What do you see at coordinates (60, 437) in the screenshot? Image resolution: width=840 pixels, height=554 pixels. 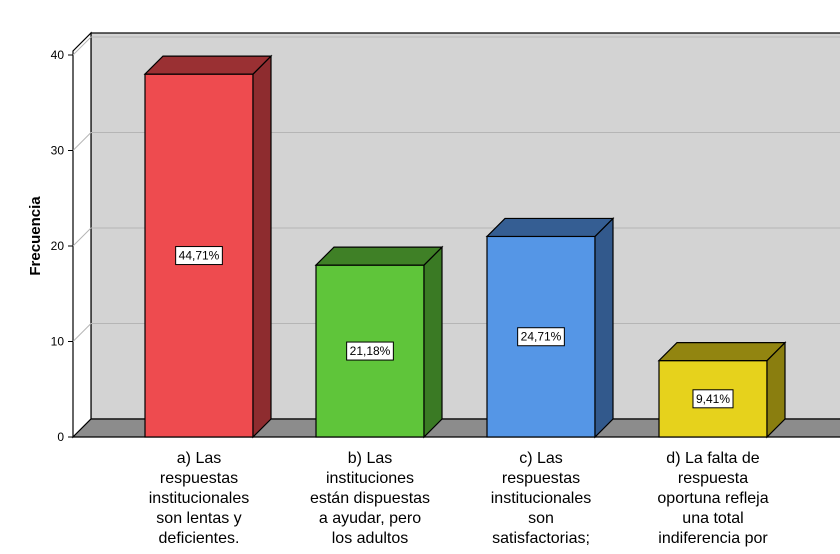 I see `y-tick-label: 0` at bounding box center [60, 437].